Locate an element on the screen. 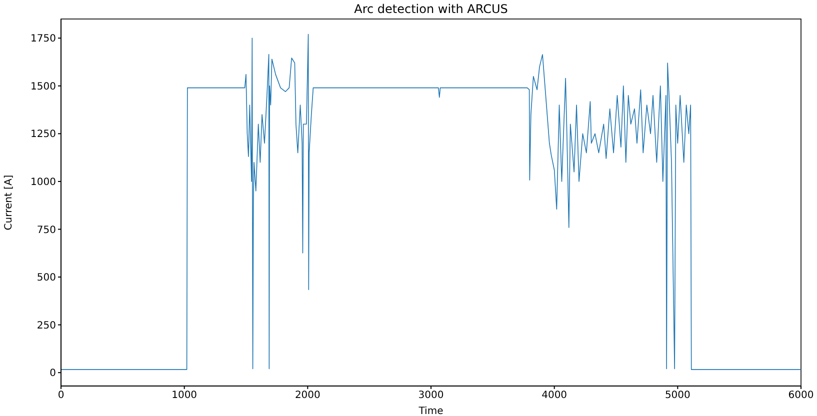 The width and height of the screenshot is (817, 416). chart-title: Arc detection with ARCUS is located at coordinates (431, 9).